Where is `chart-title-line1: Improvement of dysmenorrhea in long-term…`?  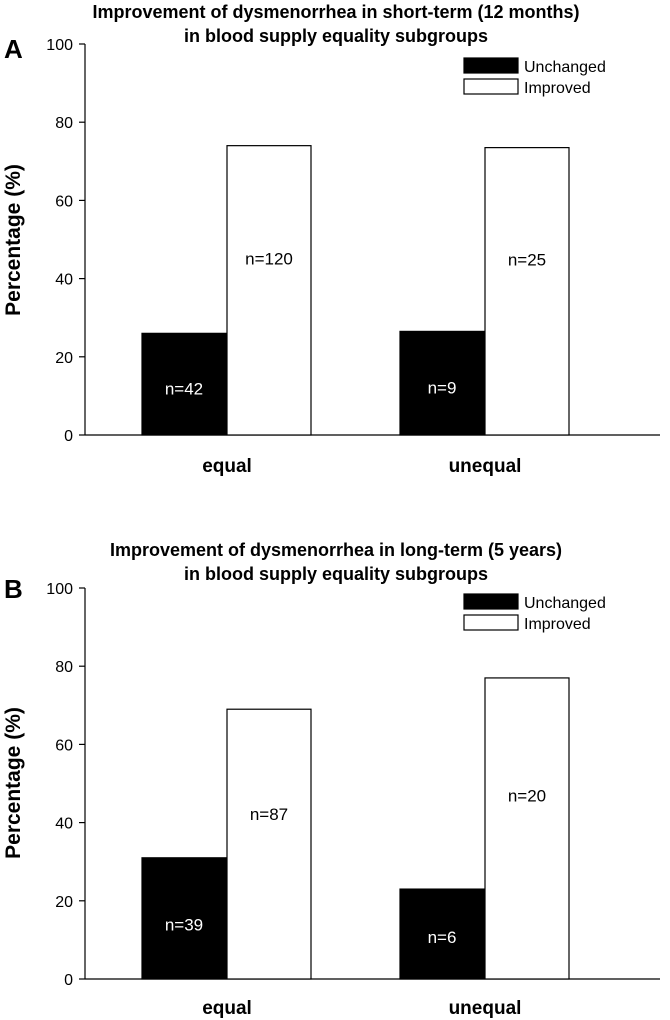 chart-title-line1: Improvement of dysmenorrhea in long-term… is located at coordinates (336, 550).